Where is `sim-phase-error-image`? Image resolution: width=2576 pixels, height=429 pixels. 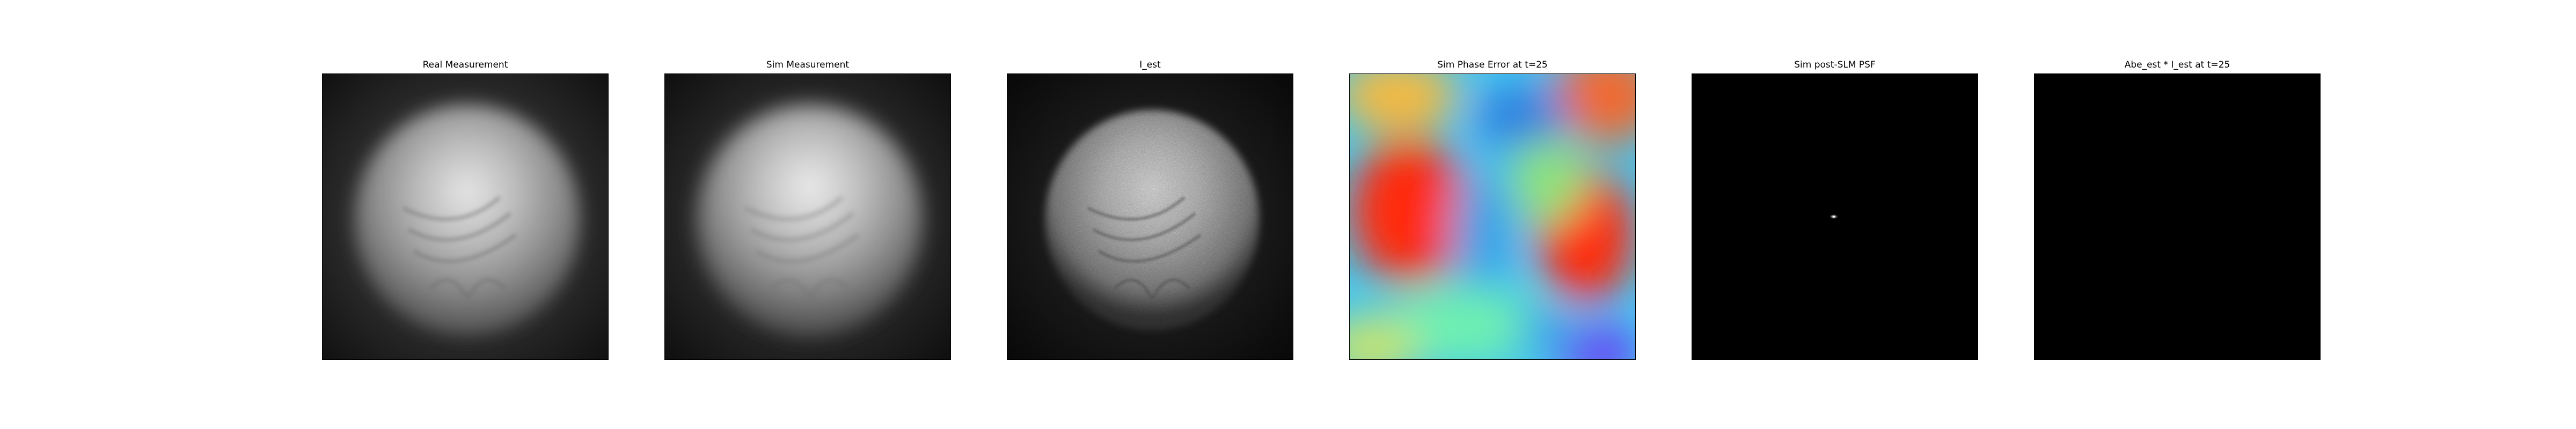
sim-phase-error-image is located at coordinates (1492, 216).